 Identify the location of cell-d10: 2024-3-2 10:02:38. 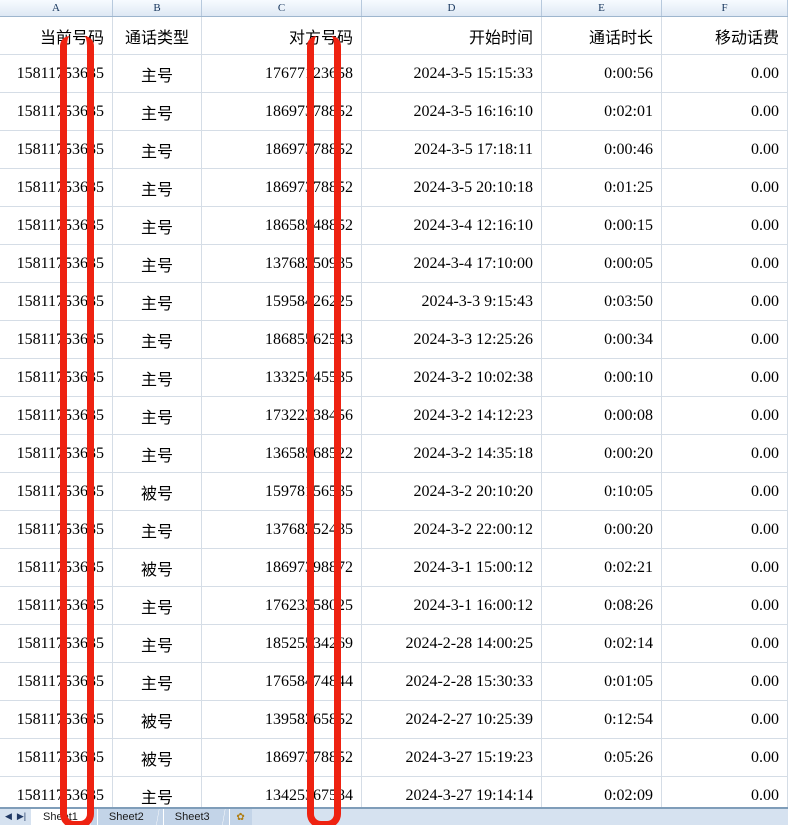
(452, 377).